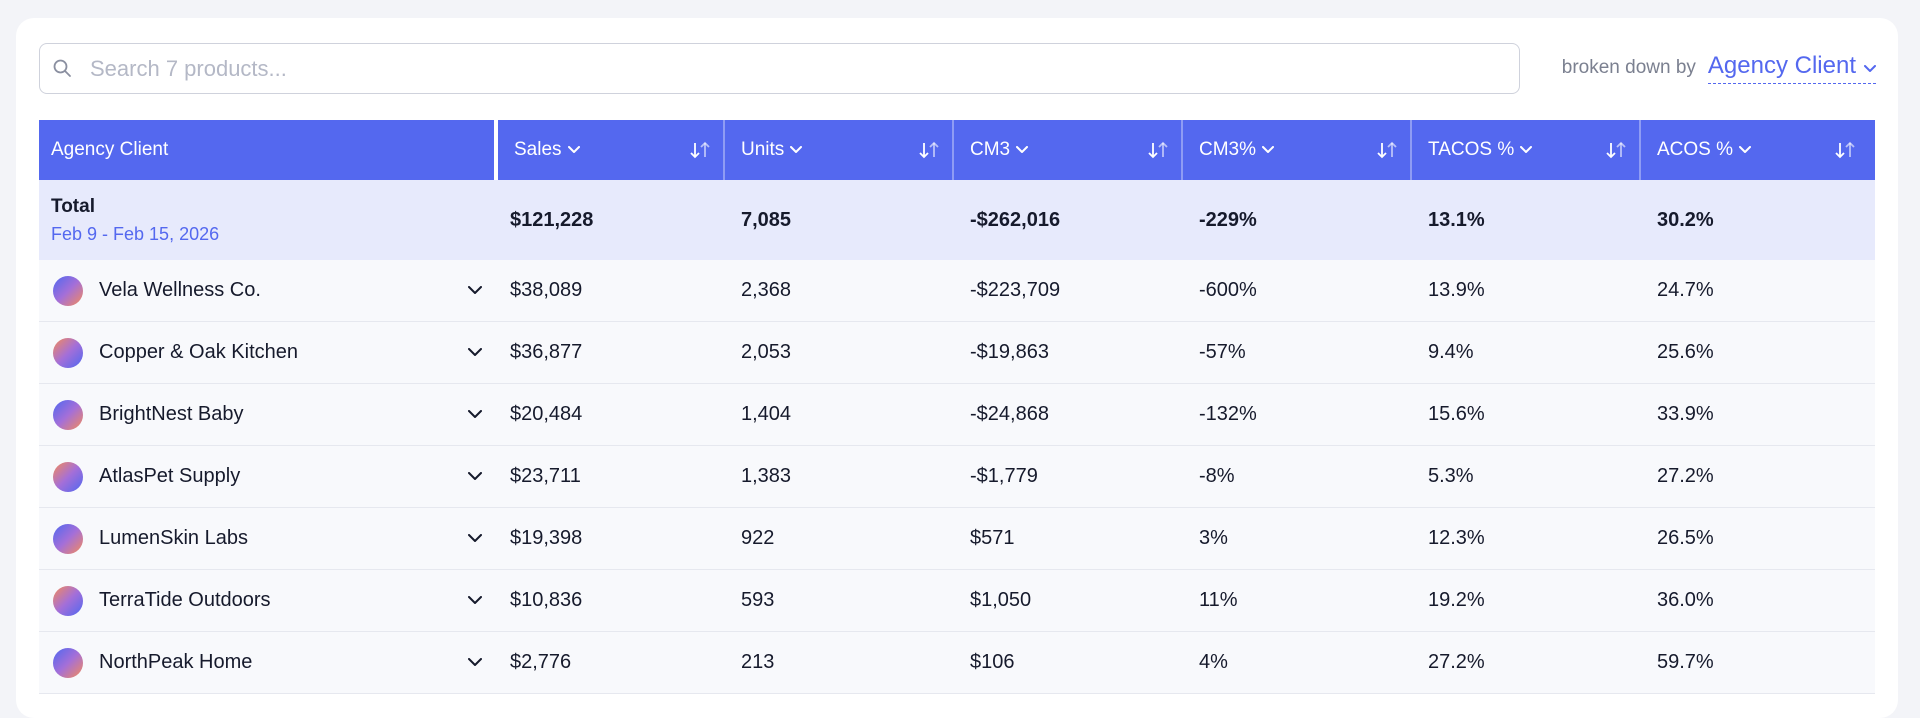 Image resolution: width=1920 pixels, height=718 pixels. Describe the element at coordinates (1456, 600) in the screenshot. I see `table-cell: 19.2%` at that location.